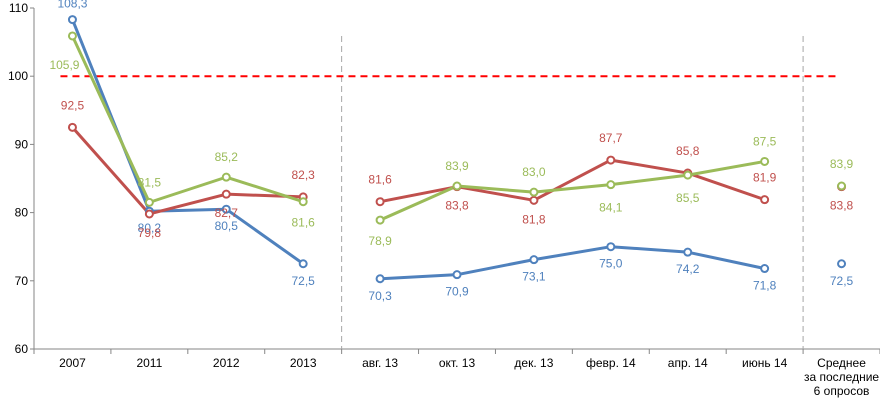 The width and height of the screenshot is (880, 409). Describe the element at coordinates (150, 233) in the screenshot. I see `data-label-red: 79,8` at that location.